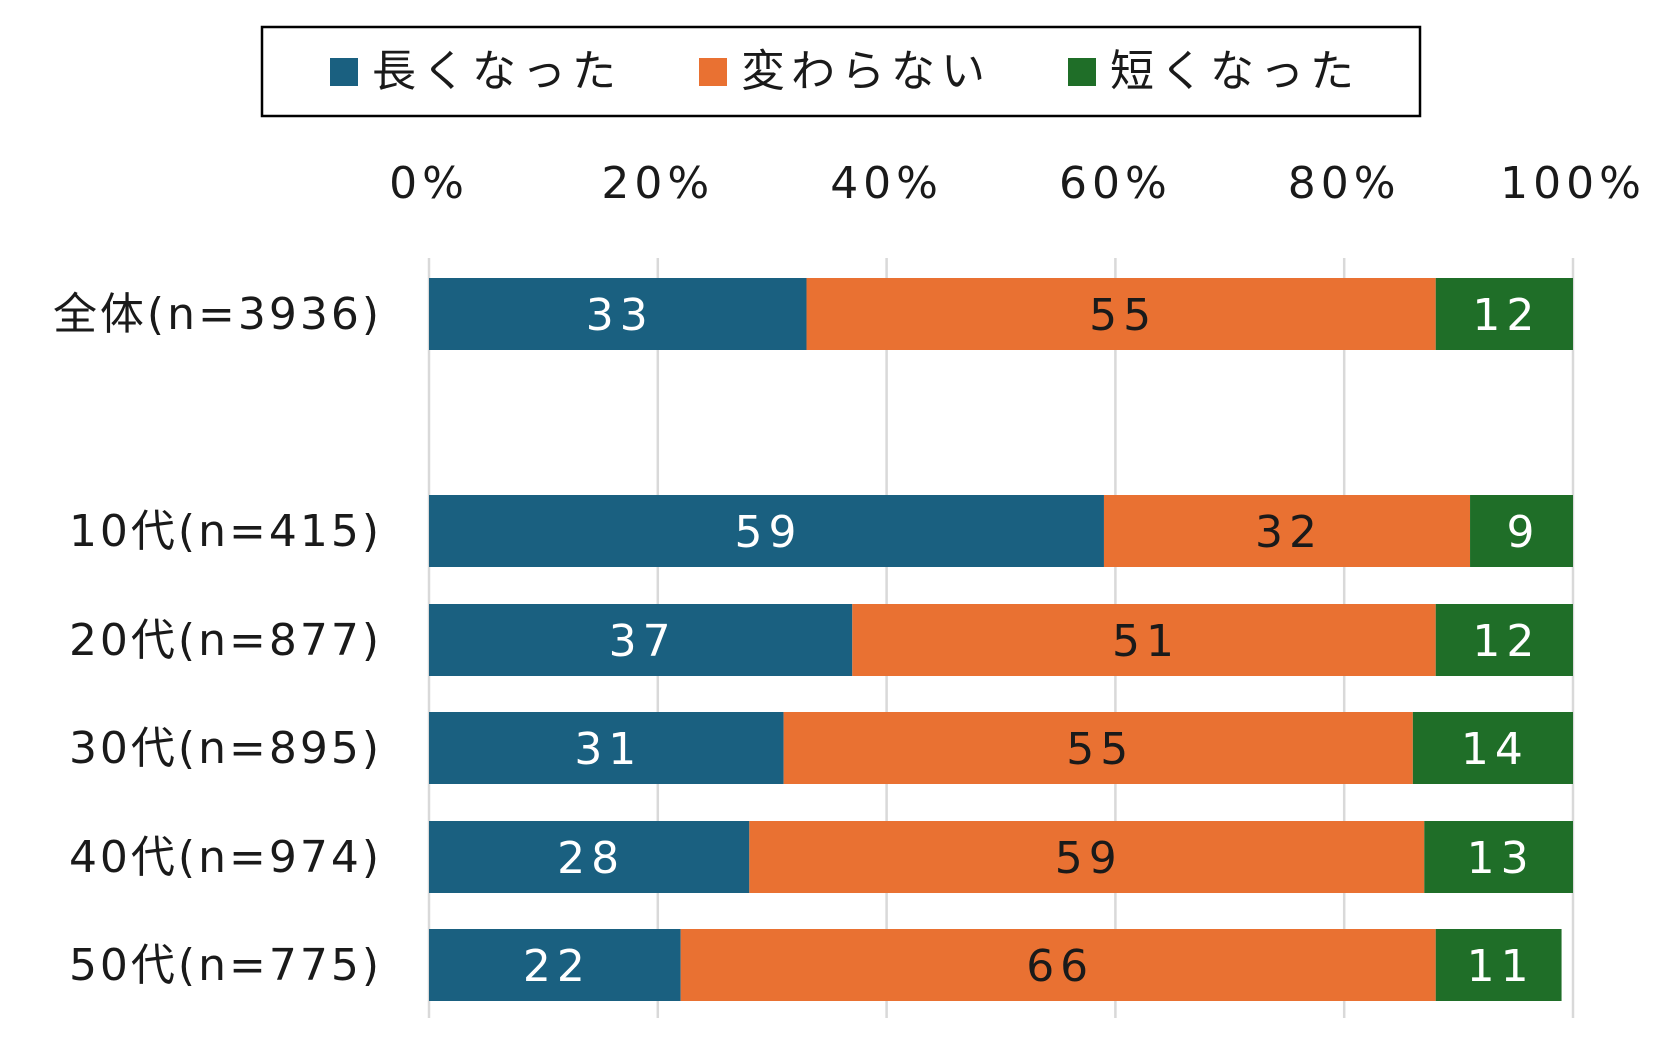 The width and height of the screenshot is (1672, 1063). I want to click on x-axis-ticks: 0% 20% 40% 60% 80% 100%, so click(1017, 183).